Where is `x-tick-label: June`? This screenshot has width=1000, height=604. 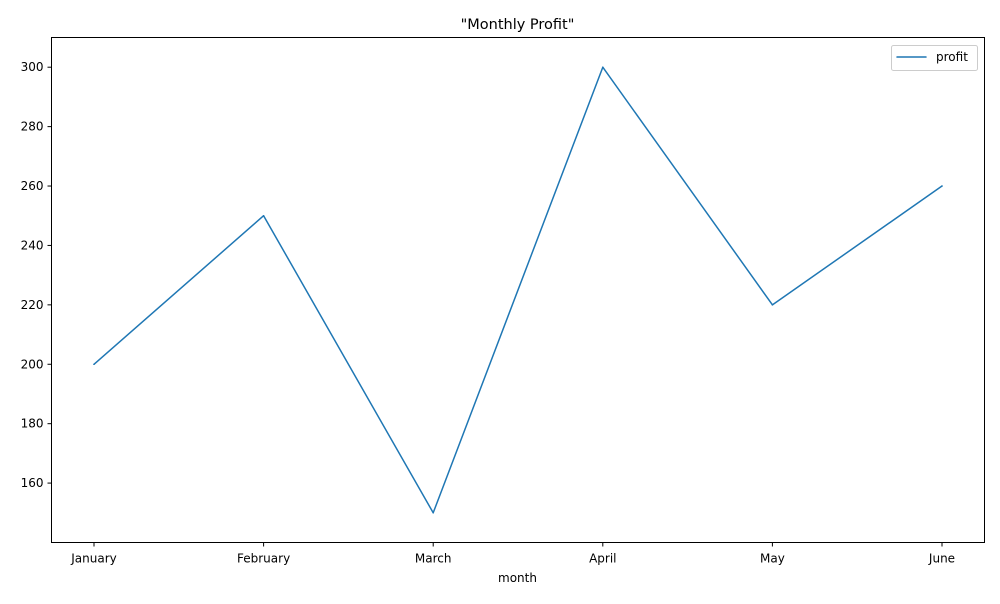 x-tick-label: June is located at coordinates (941, 559).